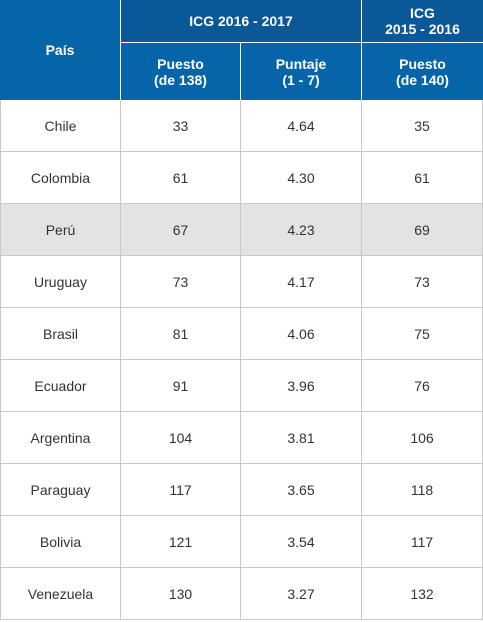 This screenshot has height=622, width=483. I want to click on puntaje-cell: 4.06, so click(301, 333).